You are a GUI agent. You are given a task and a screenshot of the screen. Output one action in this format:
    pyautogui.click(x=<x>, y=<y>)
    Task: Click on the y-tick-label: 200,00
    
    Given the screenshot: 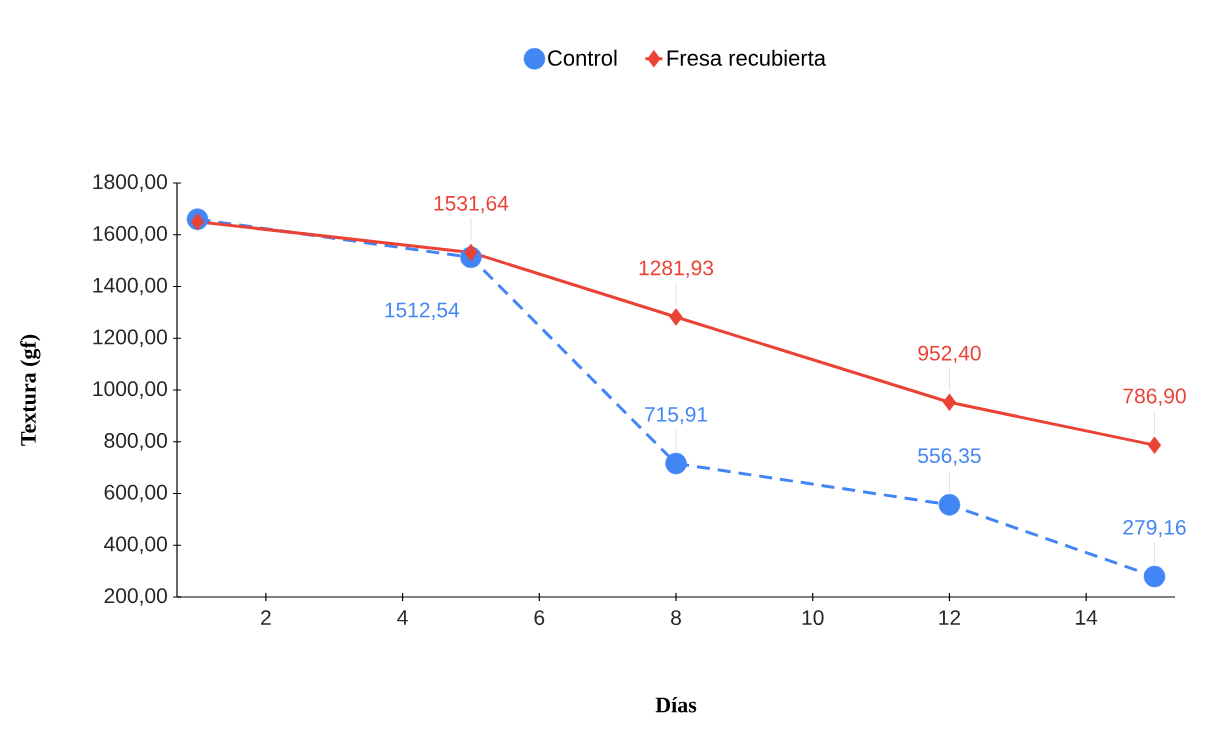 What is the action you would take?
    pyautogui.click(x=135, y=597)
    